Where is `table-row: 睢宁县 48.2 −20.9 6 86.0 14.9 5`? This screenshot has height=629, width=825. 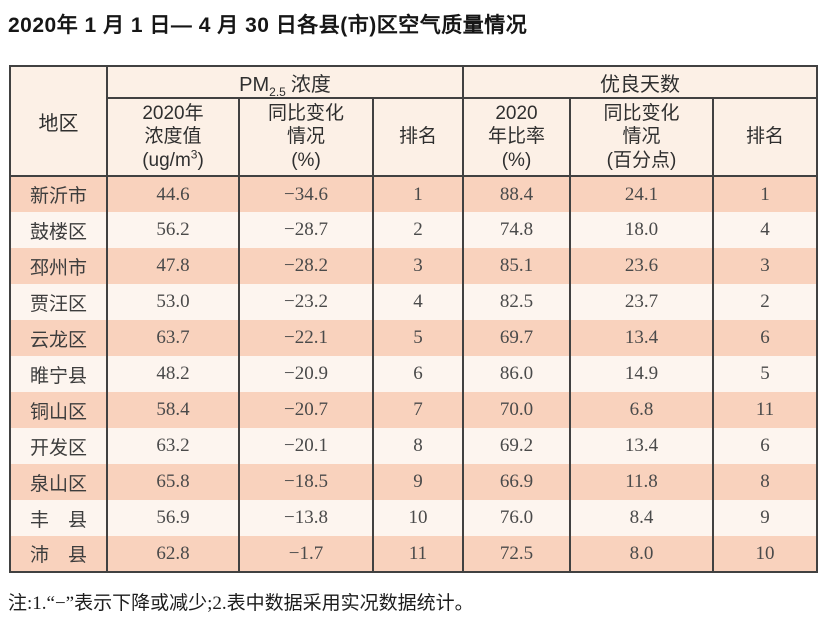
table-row: 睢宁县 48.2 −20.9 6 86.0 14.9 5 is located at coordinates (413, 374).